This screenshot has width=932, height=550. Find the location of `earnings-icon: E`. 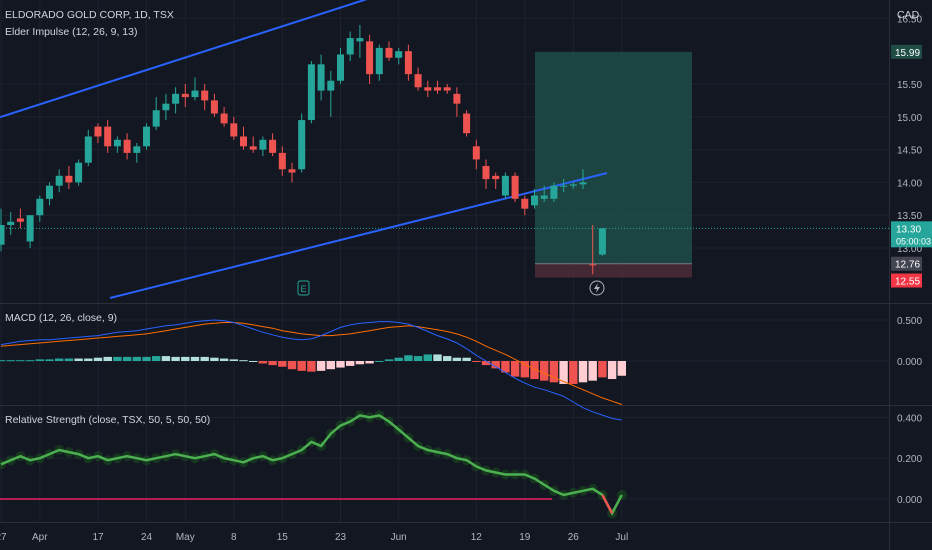

earnings-icon: E is located at coordinates (303, 288).